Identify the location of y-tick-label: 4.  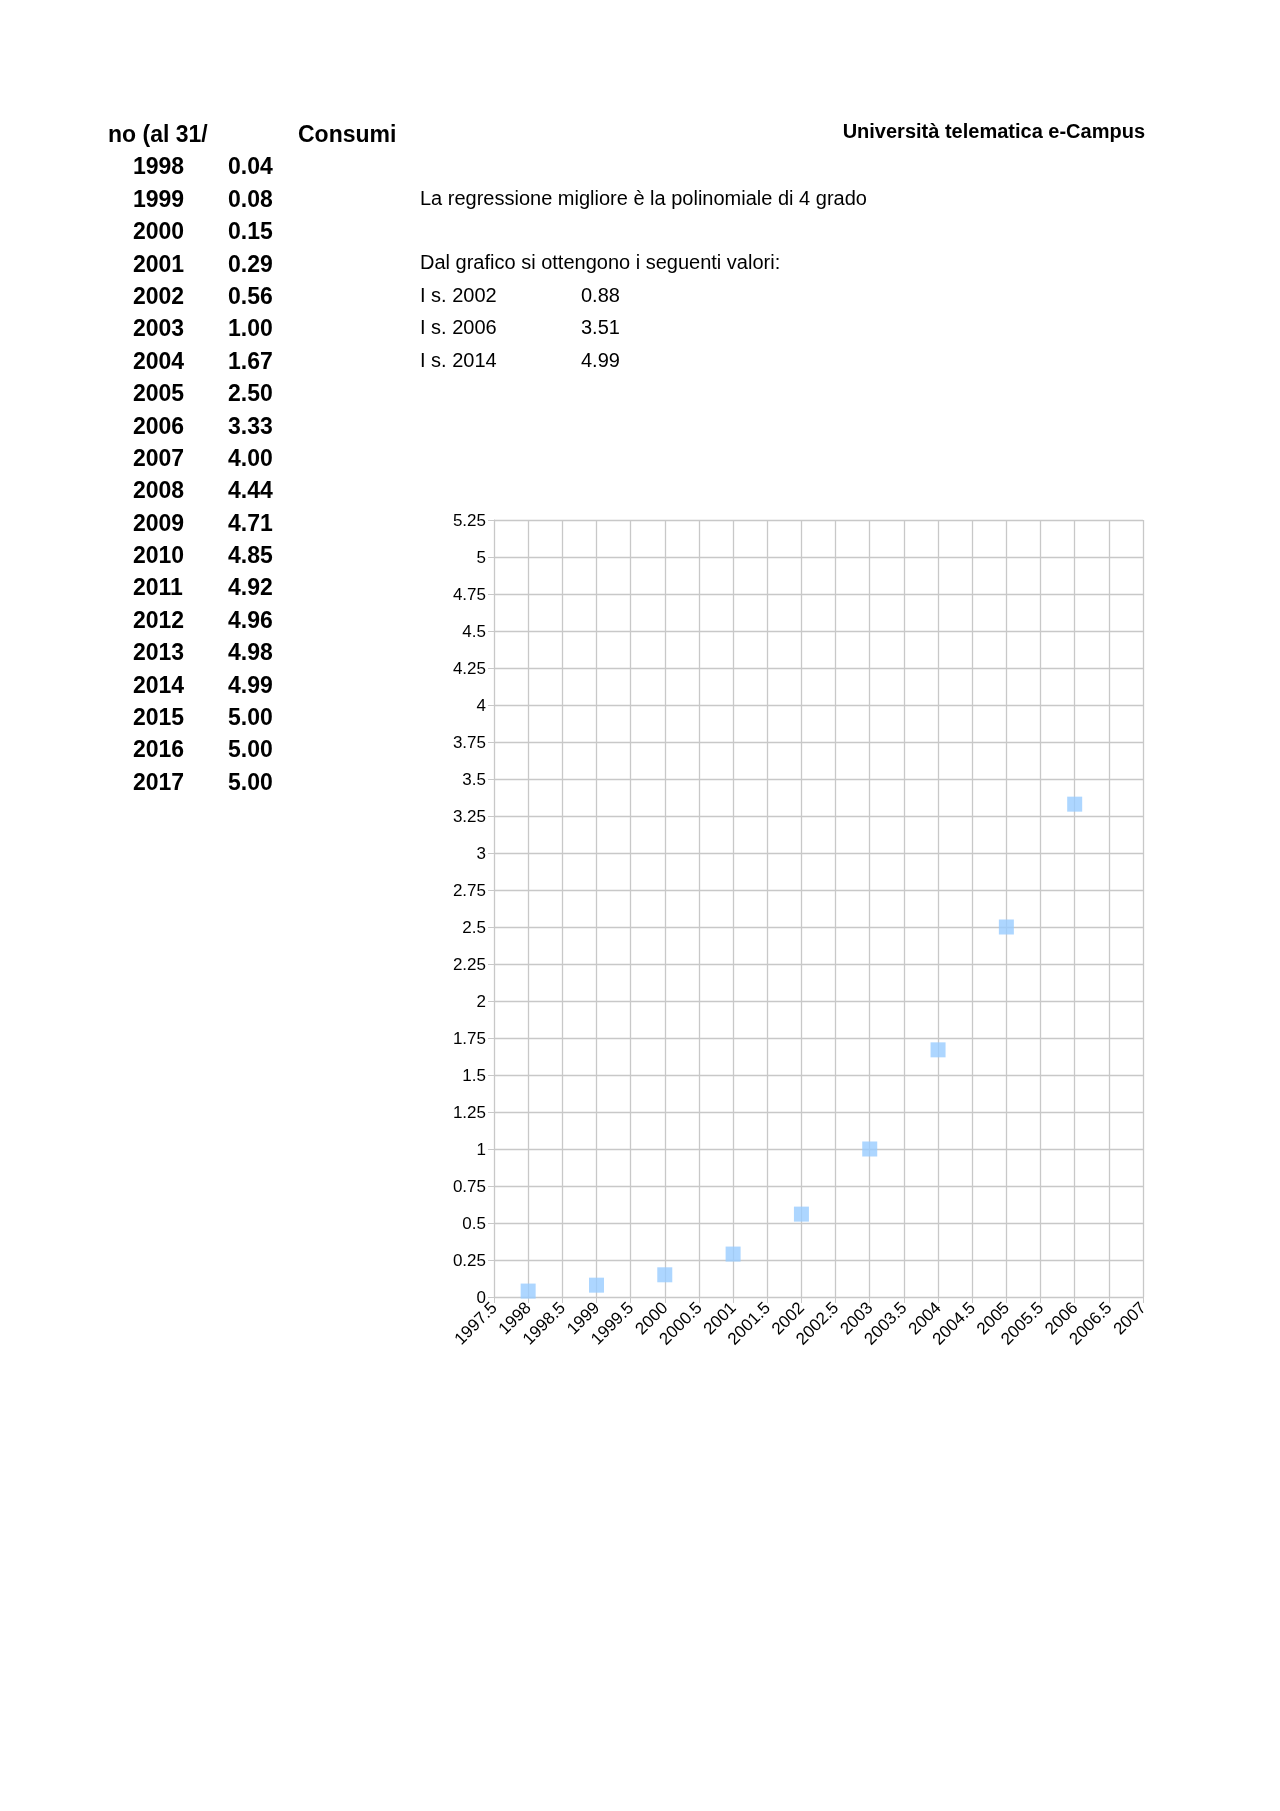
(481, 705).